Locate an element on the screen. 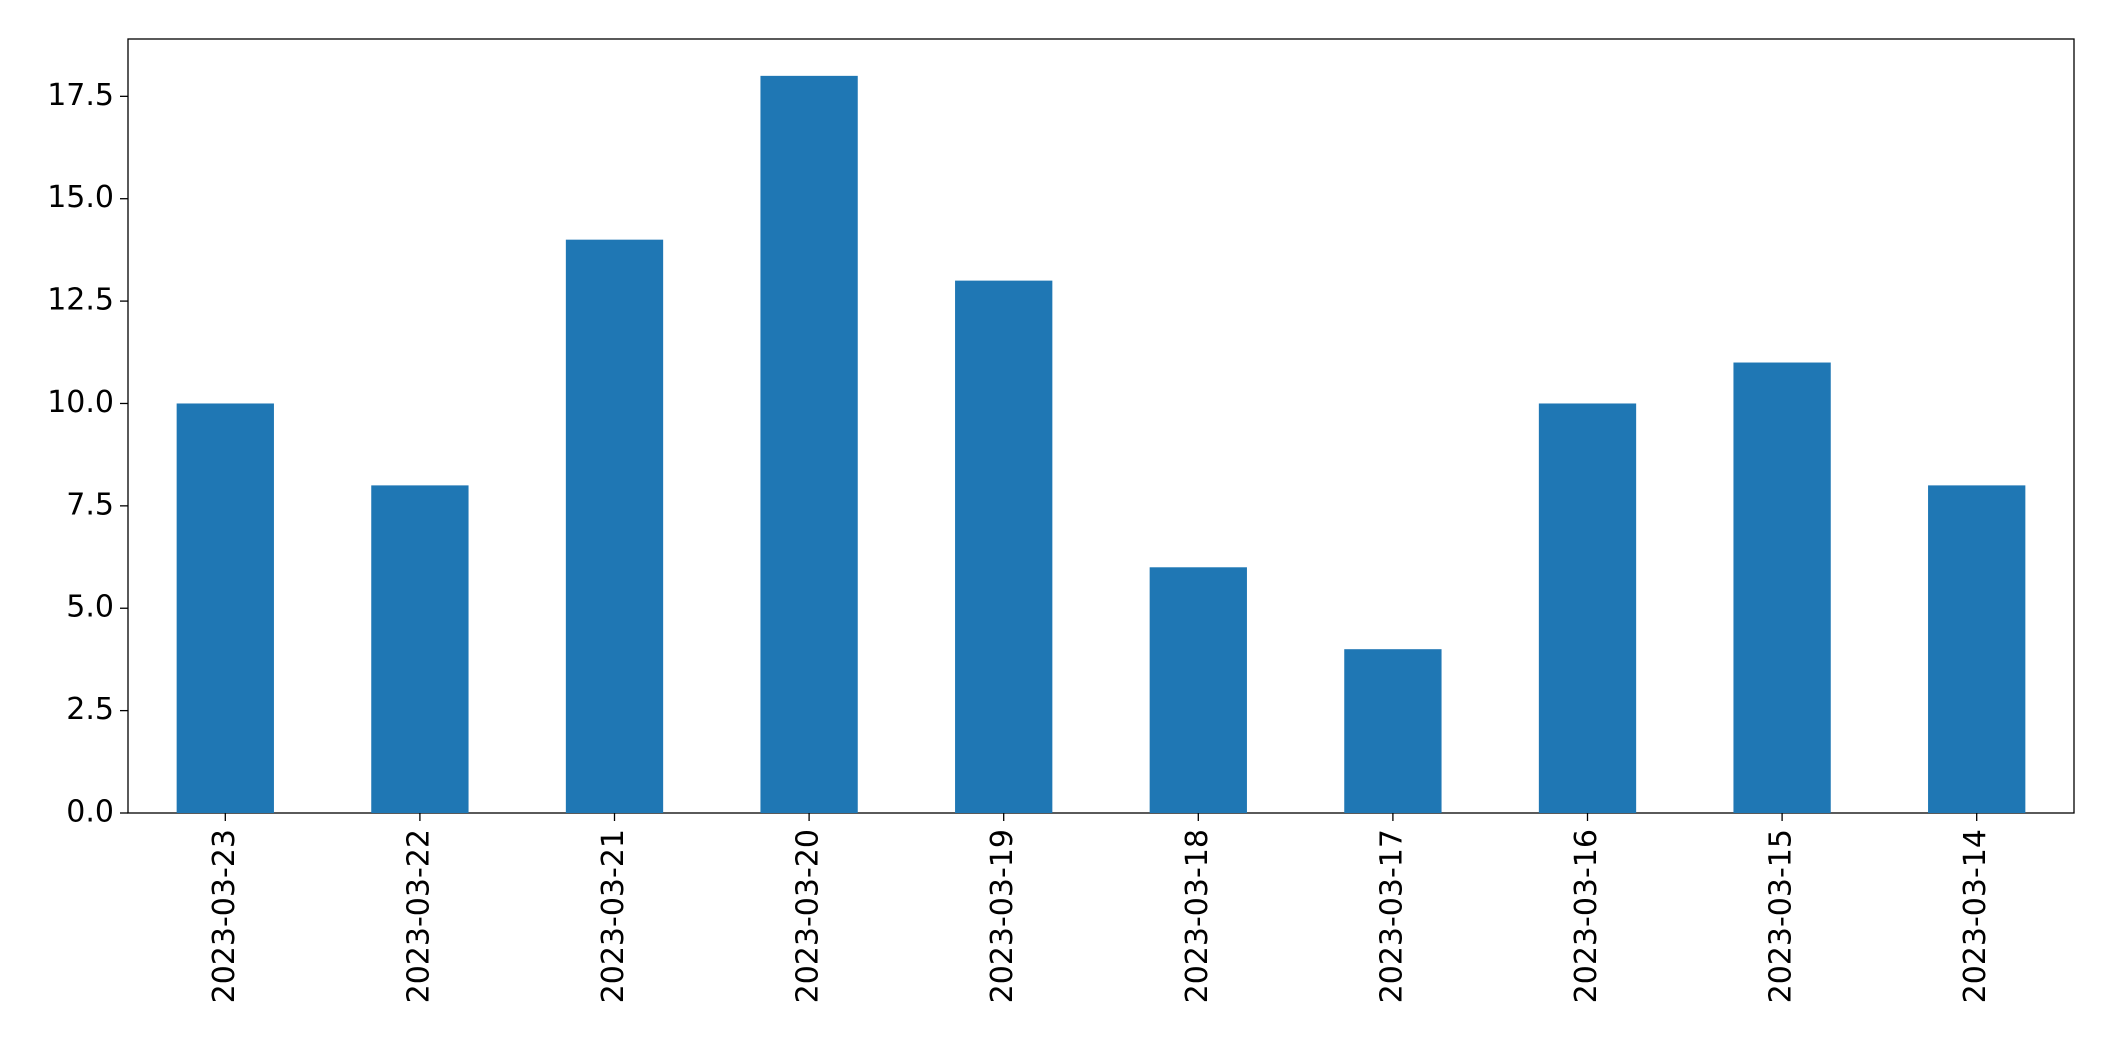 Image resolution: width=2104 pixels, height=1061 pixels. x-tick-label: 2023-03-16 is located at coordinates (1586, 916).